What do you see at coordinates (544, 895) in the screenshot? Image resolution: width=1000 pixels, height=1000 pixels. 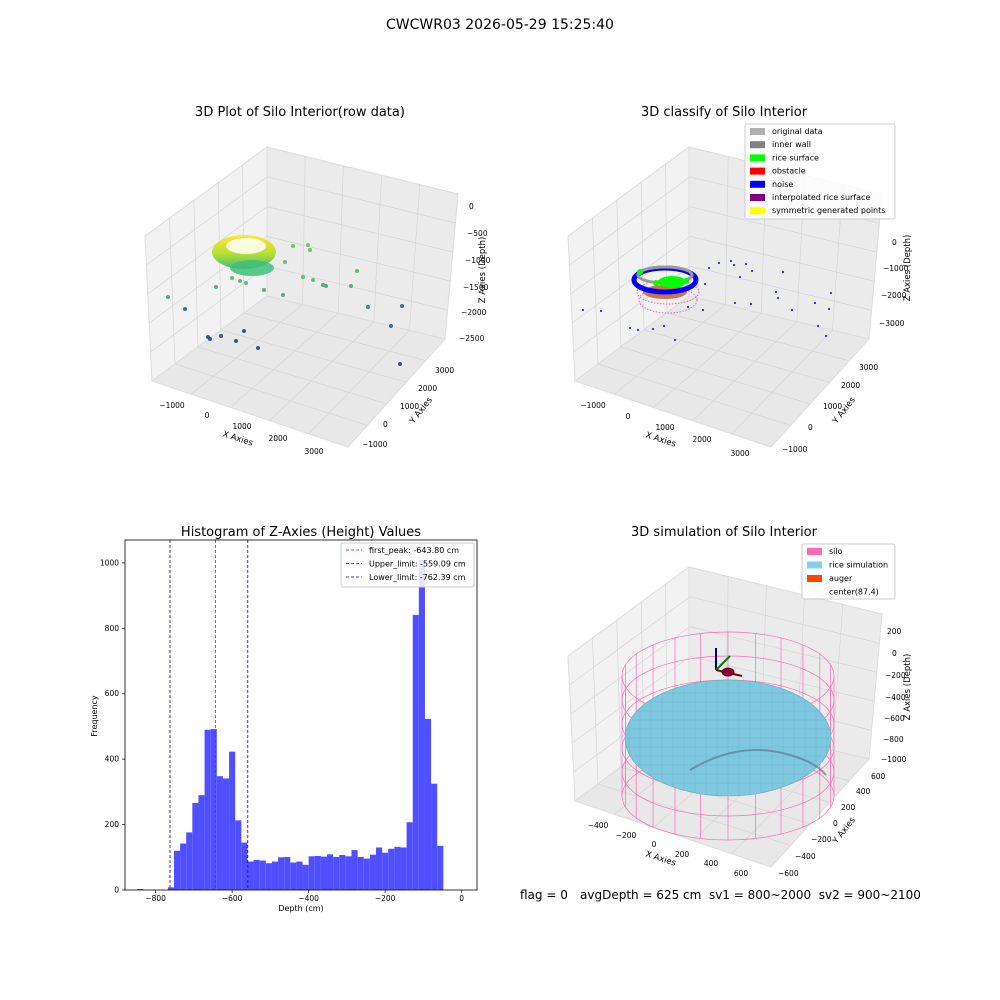 I see `footer-flag: flag = 0` at bounding box center [544, 895].